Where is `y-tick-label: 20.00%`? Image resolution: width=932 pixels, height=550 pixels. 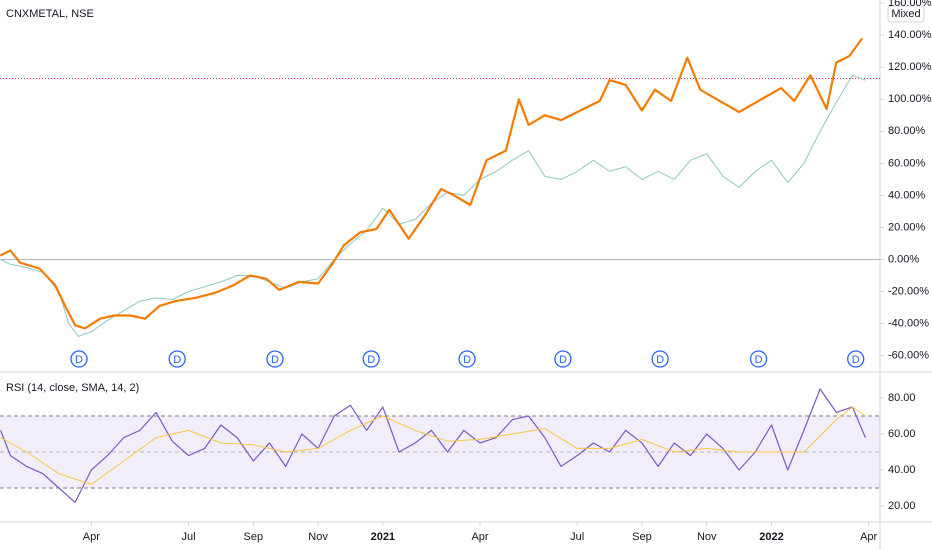
y-tick-label: 20.00% is located at coordinates (907, 227).